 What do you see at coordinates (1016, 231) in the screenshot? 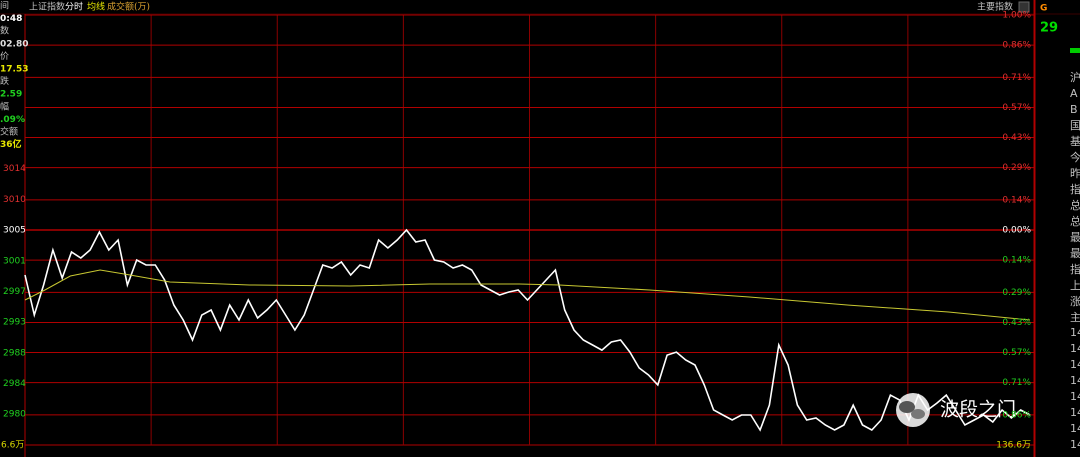
I see `y2-tick-label: 0.00%` at bounding box center [1016, 231].